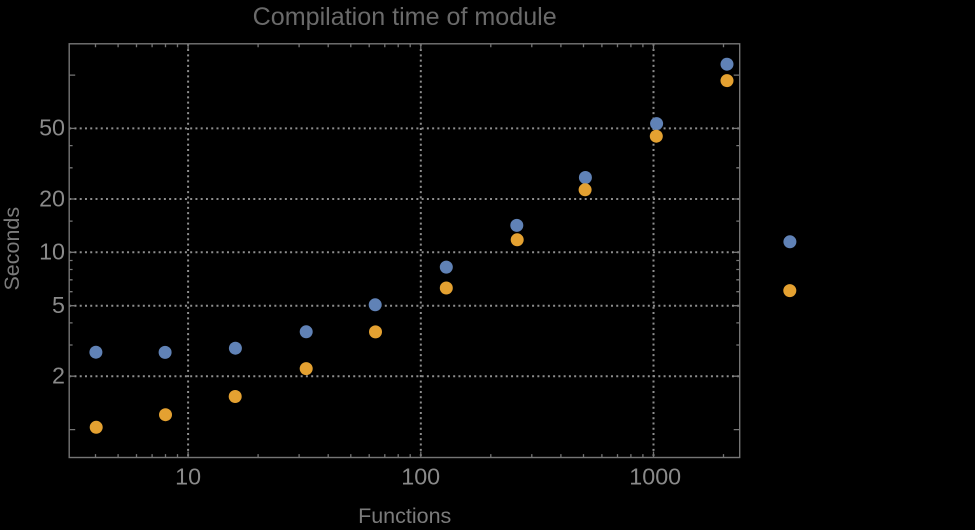  Describe the element at coordinates (420, 476) in the screenshot. I see `svg-text: 100` at that location.